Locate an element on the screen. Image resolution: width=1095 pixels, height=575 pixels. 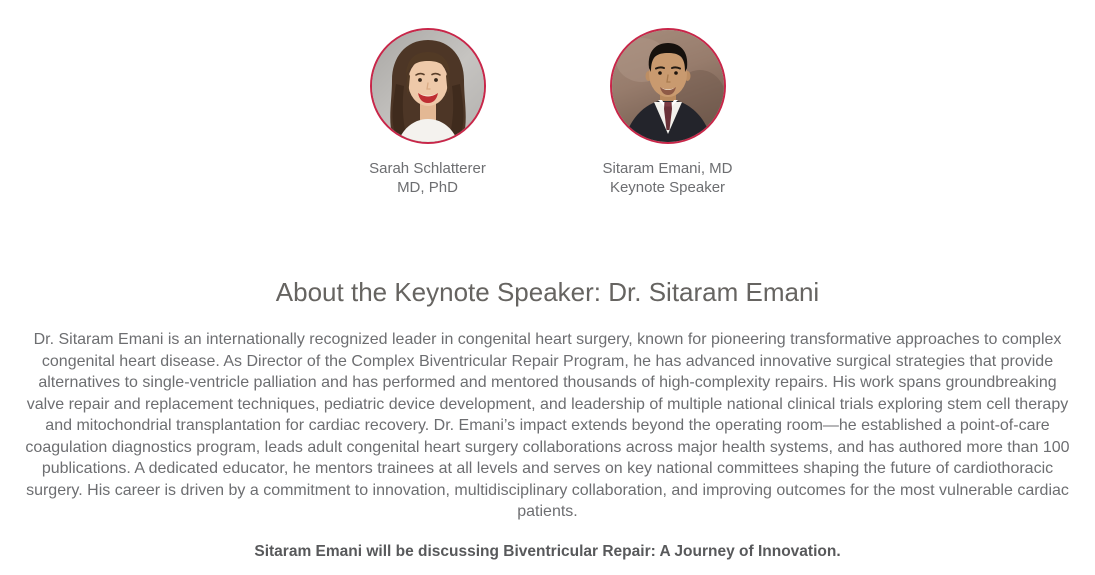
speaker-title: Keynote Speaker is located at coordinates (667, 187).